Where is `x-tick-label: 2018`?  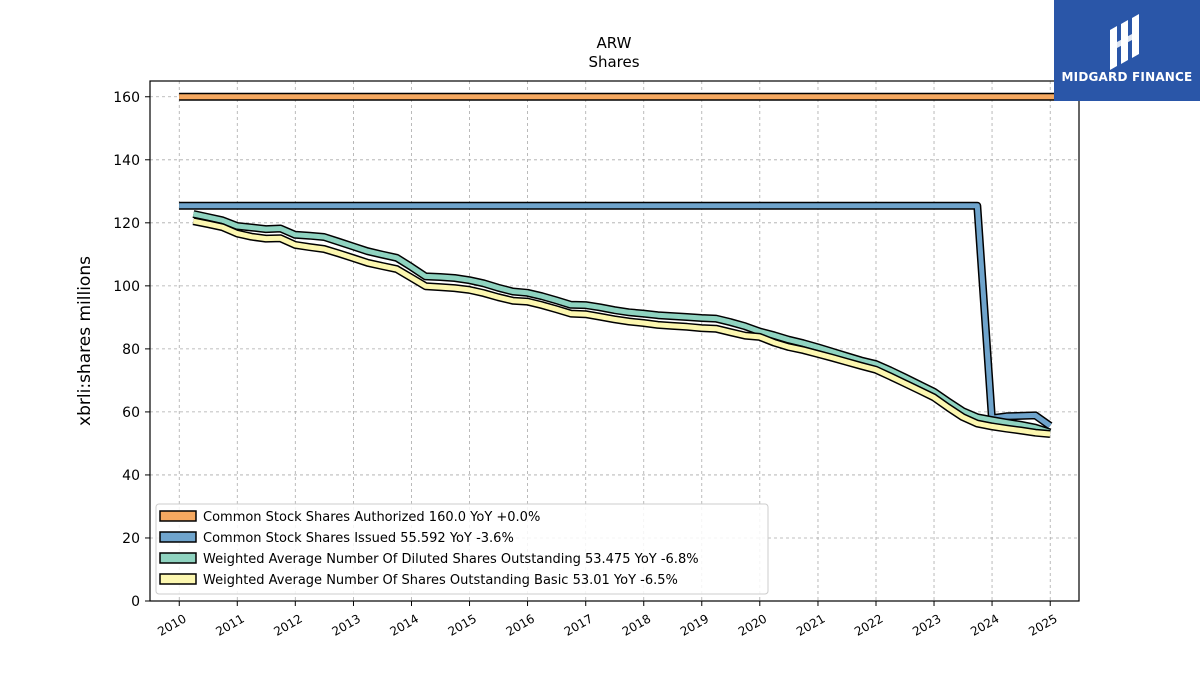 x-tick-label: 2018 is located at coordinates (636, 624).